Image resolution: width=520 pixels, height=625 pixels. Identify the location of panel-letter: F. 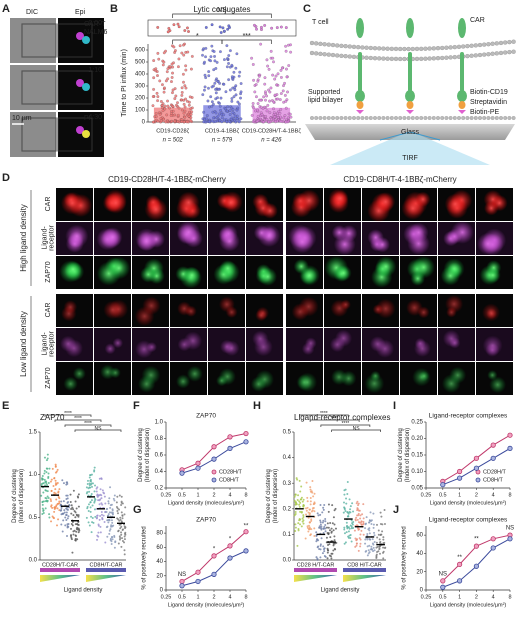
(136, 406).